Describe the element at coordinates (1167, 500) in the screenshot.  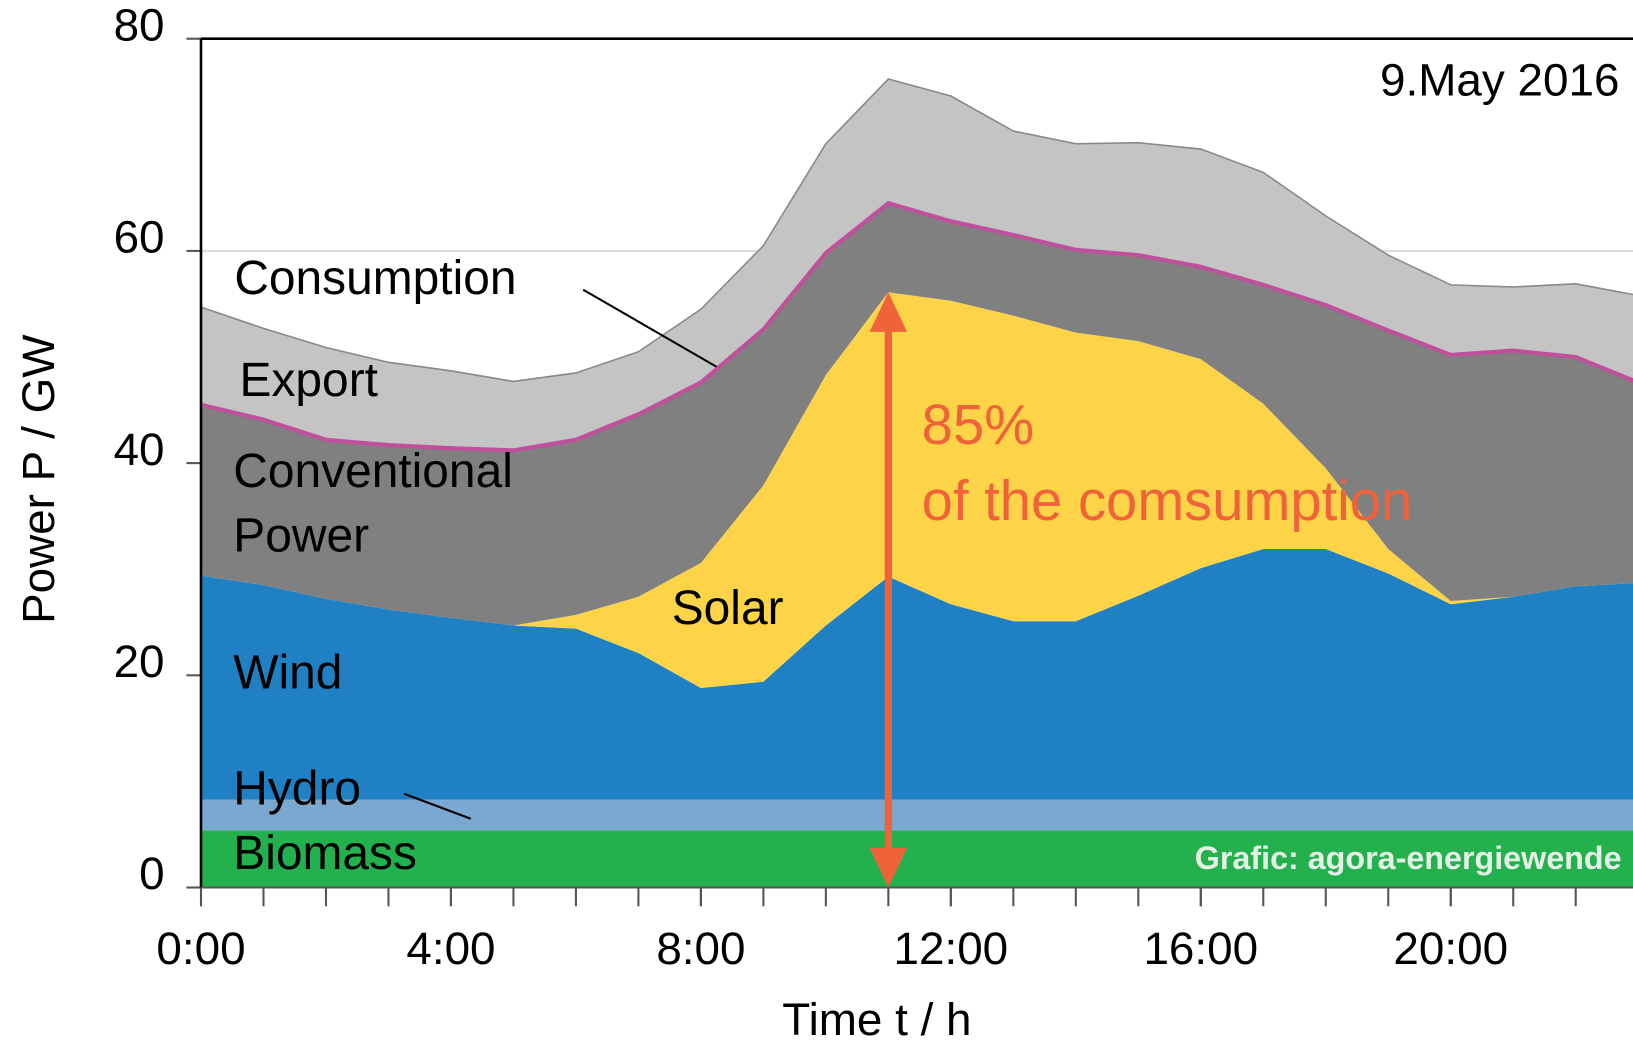
I see `share-note: of the comsumption` at that location.